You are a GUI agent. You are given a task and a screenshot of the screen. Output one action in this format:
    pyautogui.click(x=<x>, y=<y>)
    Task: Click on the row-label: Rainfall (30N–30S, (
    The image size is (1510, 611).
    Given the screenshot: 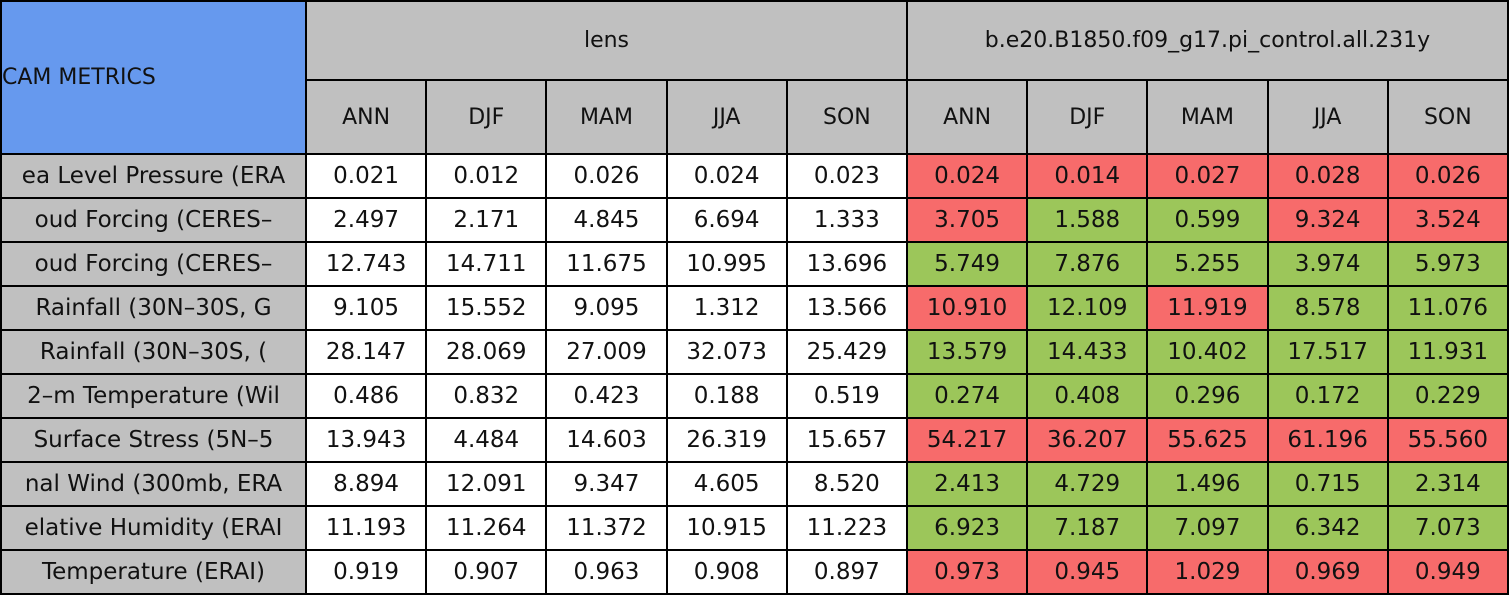 What is the action you would take?
    pyautogui.click(x=153, y=352)
    